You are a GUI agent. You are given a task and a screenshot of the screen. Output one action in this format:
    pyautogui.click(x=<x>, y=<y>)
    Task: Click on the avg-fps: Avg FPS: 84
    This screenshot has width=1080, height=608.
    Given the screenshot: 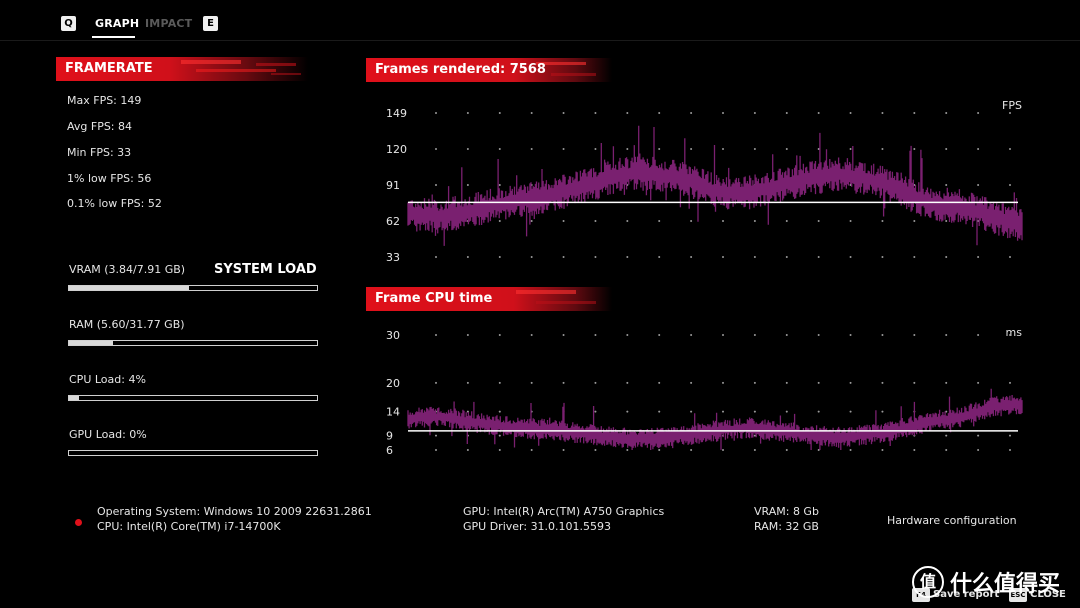 What is the action you would take?
    pyautogui.click(x=100, y=126)
    